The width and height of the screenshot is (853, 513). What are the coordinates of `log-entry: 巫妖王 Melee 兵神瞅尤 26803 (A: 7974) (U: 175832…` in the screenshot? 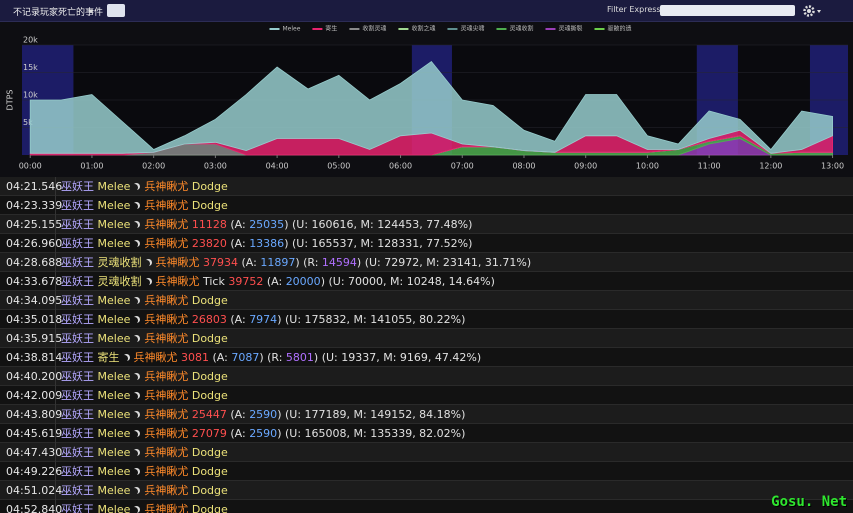 It's located at (263, 319).